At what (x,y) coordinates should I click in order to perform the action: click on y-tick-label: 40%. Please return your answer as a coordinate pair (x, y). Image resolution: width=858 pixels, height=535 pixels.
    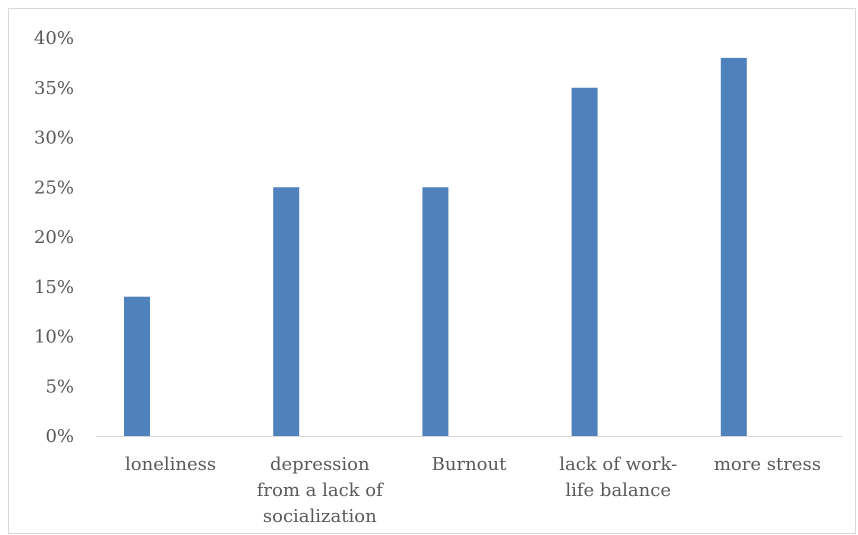
    Looking at the image, I should click on (54, 38).